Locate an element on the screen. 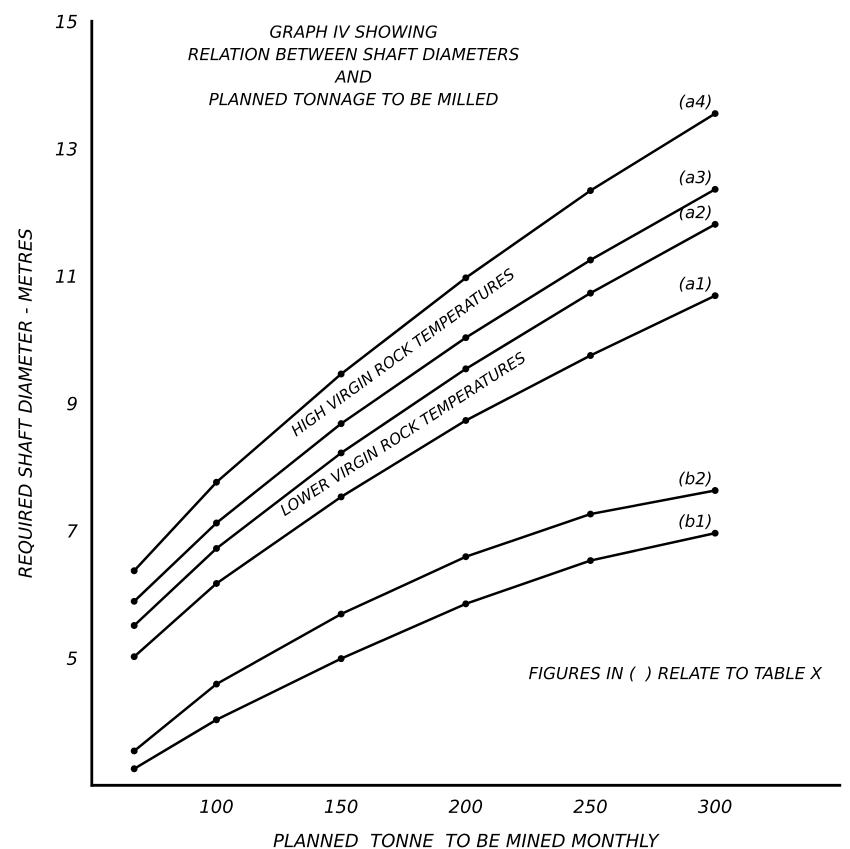  text: GRAPH IV SHOWING RELATION BETWEEN SHAFT DIAMETERS AND PLANNED TONNAGE TO BE MILLED is located at coordinates (353, 65).